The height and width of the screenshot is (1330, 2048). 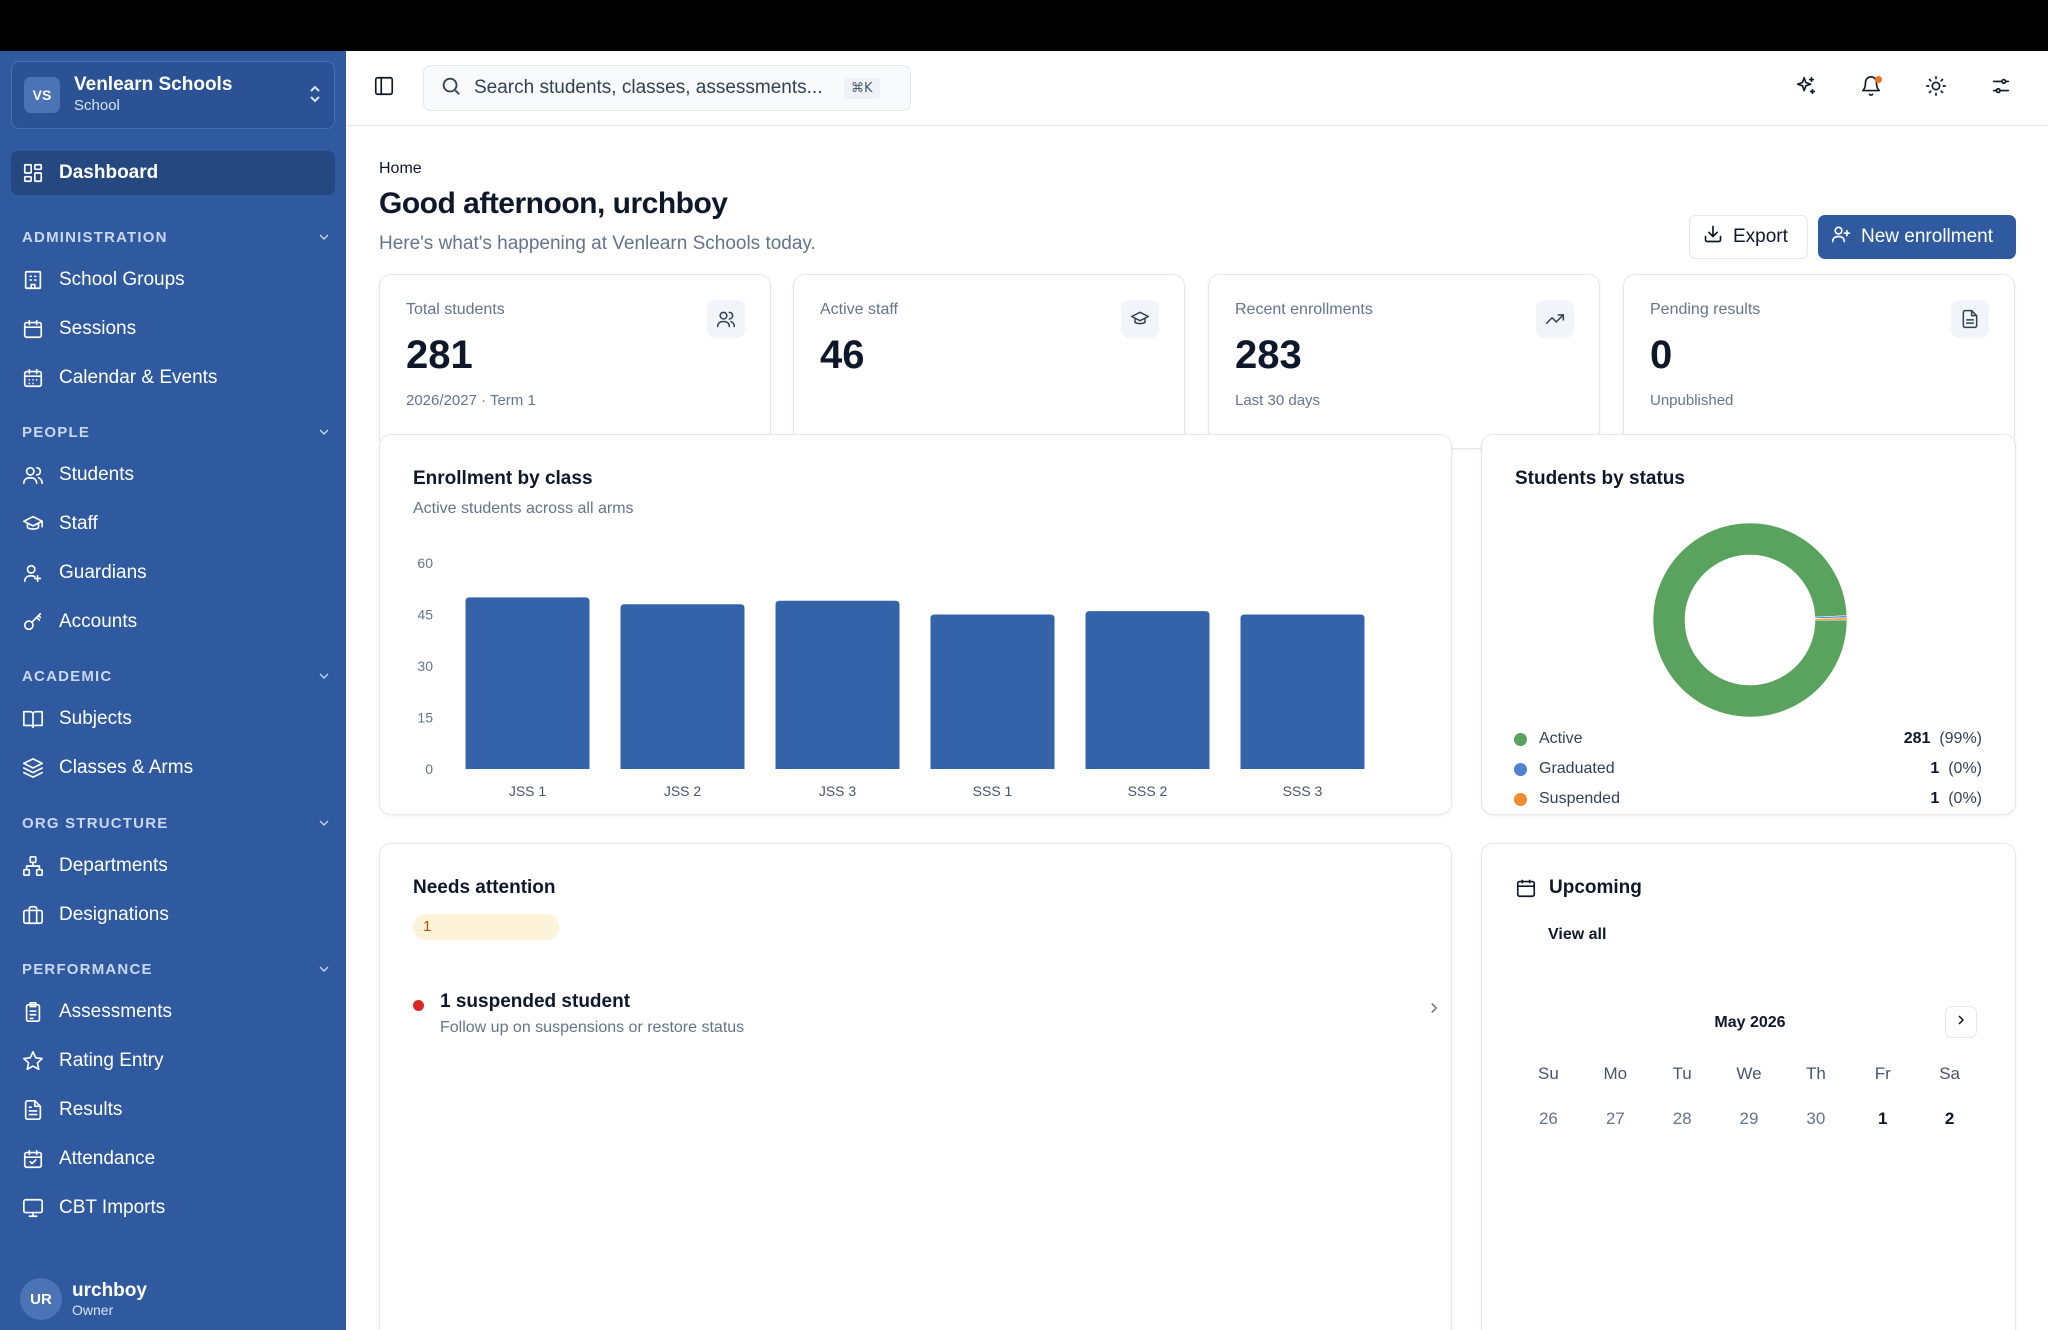 I want to click on notifications-button, so click(x=1871, y=88).